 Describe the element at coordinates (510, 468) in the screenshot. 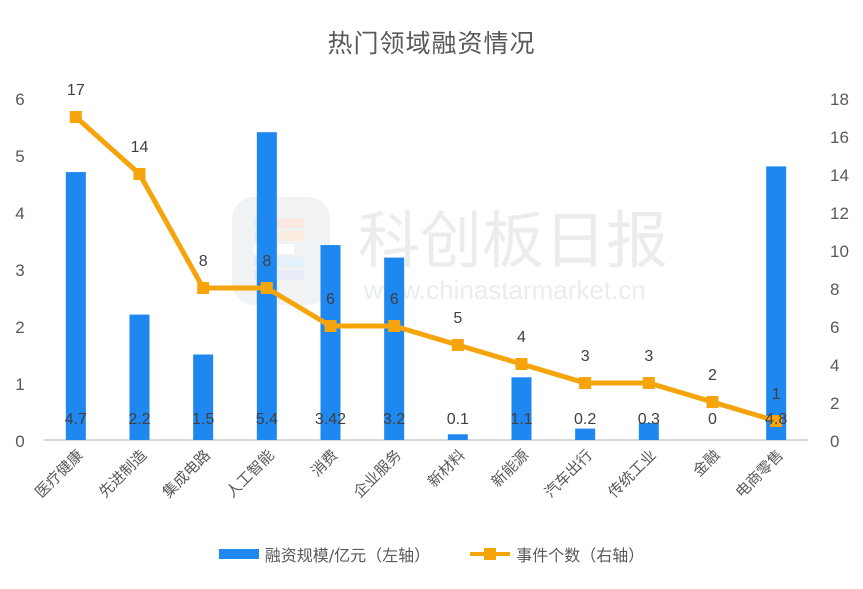

I see `category-label: 新能源` at that location.